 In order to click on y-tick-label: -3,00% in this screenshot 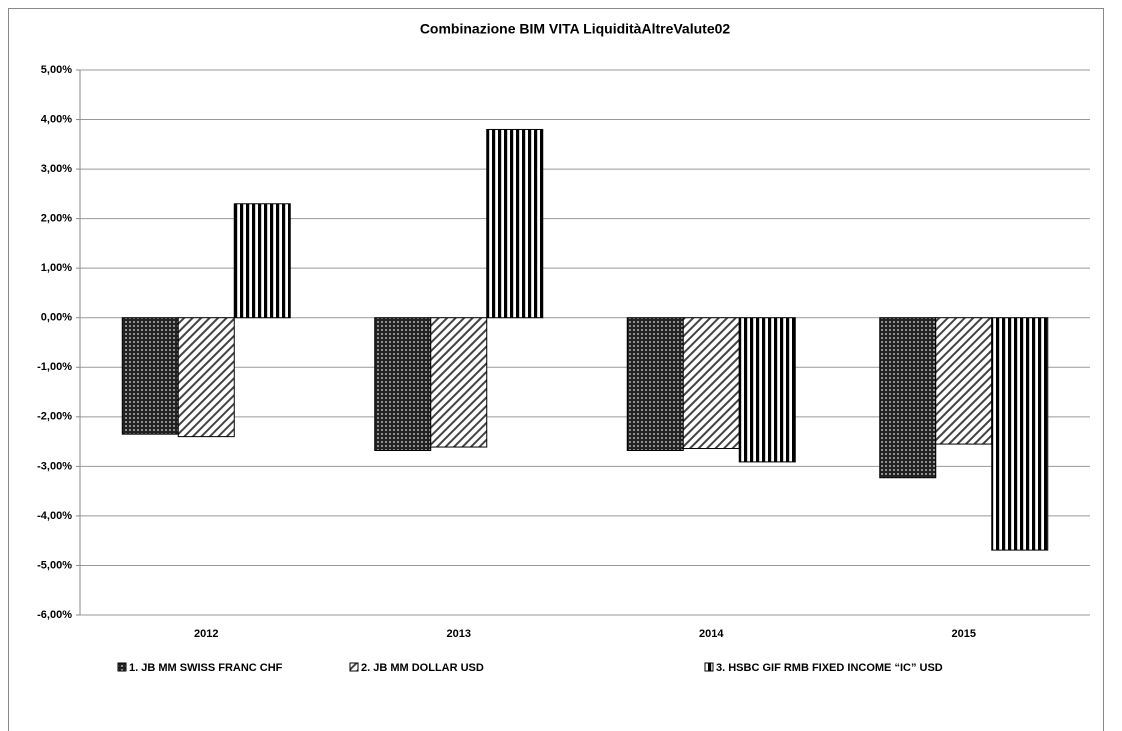, I will do `click(54, 466)`.